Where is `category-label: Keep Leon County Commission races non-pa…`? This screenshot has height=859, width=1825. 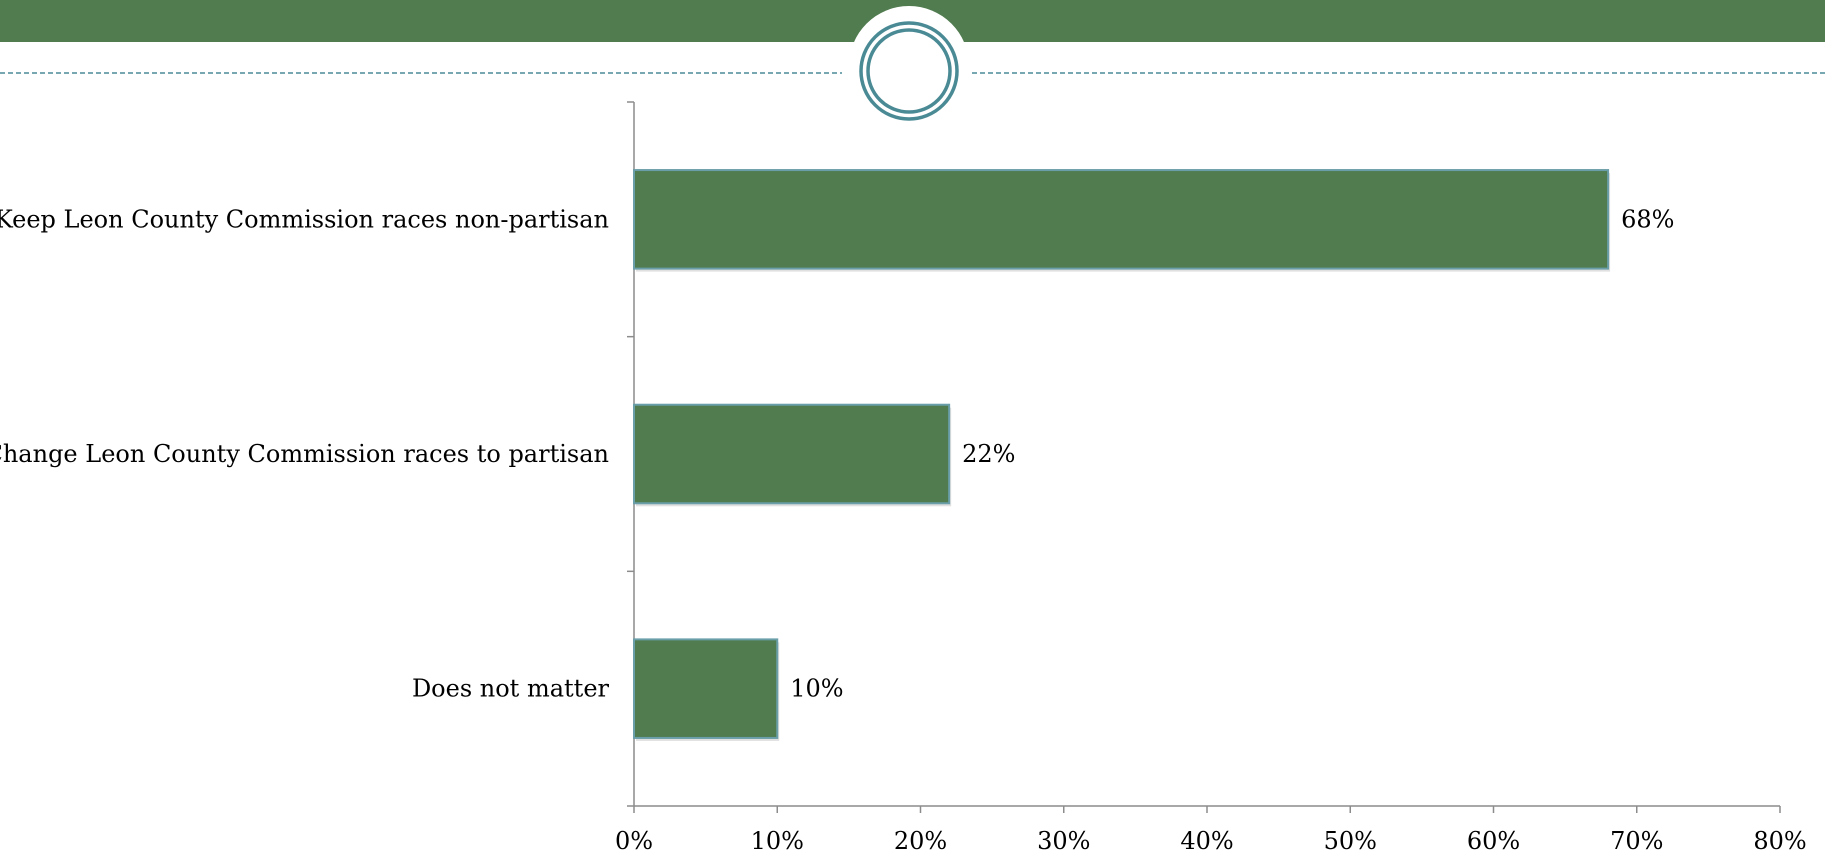 category-label: Keep Leon County Commission races non-pa… is located at coordinates (304, 219).